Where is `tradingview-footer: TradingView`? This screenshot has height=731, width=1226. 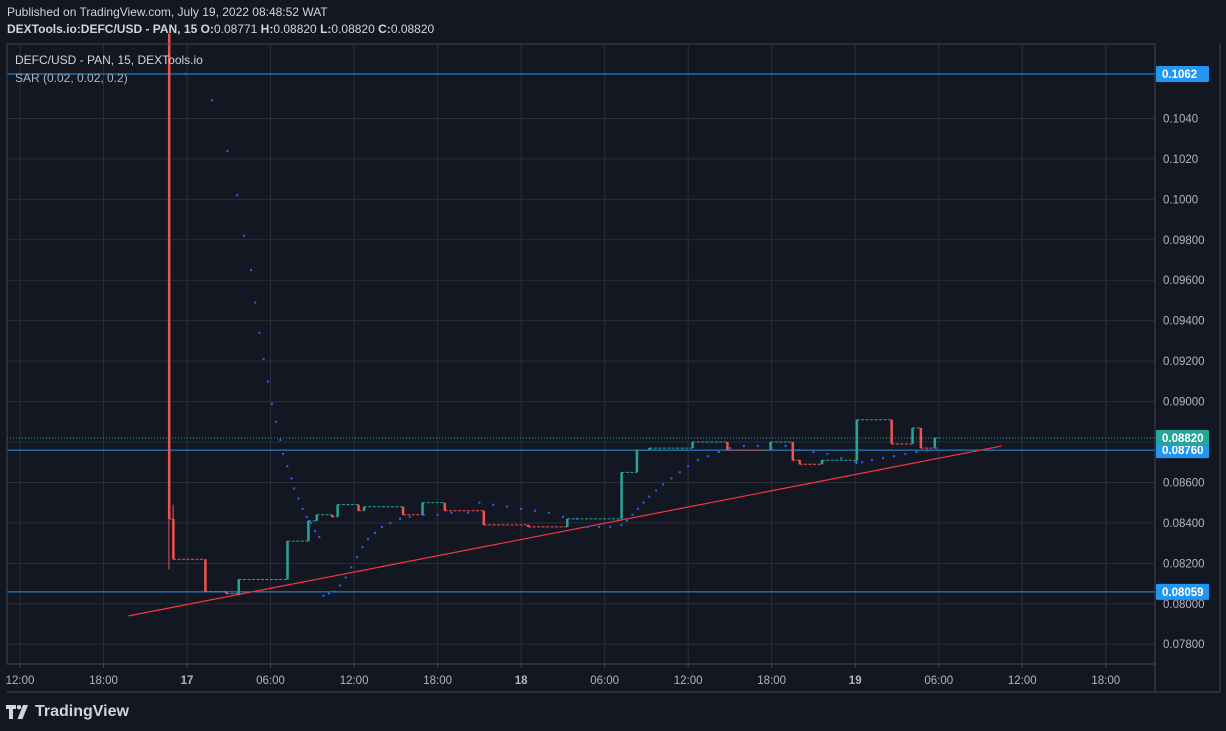
tradingview-footer: TradingView is located at coordinates (67, 712).